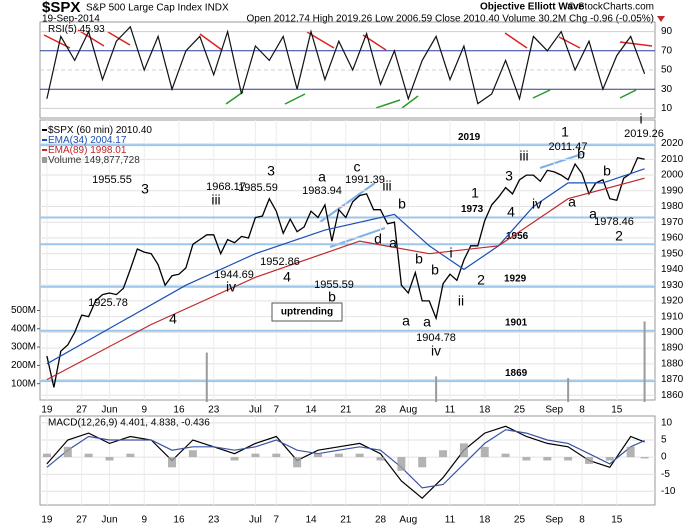 The image size is (700, 530). Describe the element at coordinates (520, 520) in the screenshot. I see `x-tick-label: 25` at that location.